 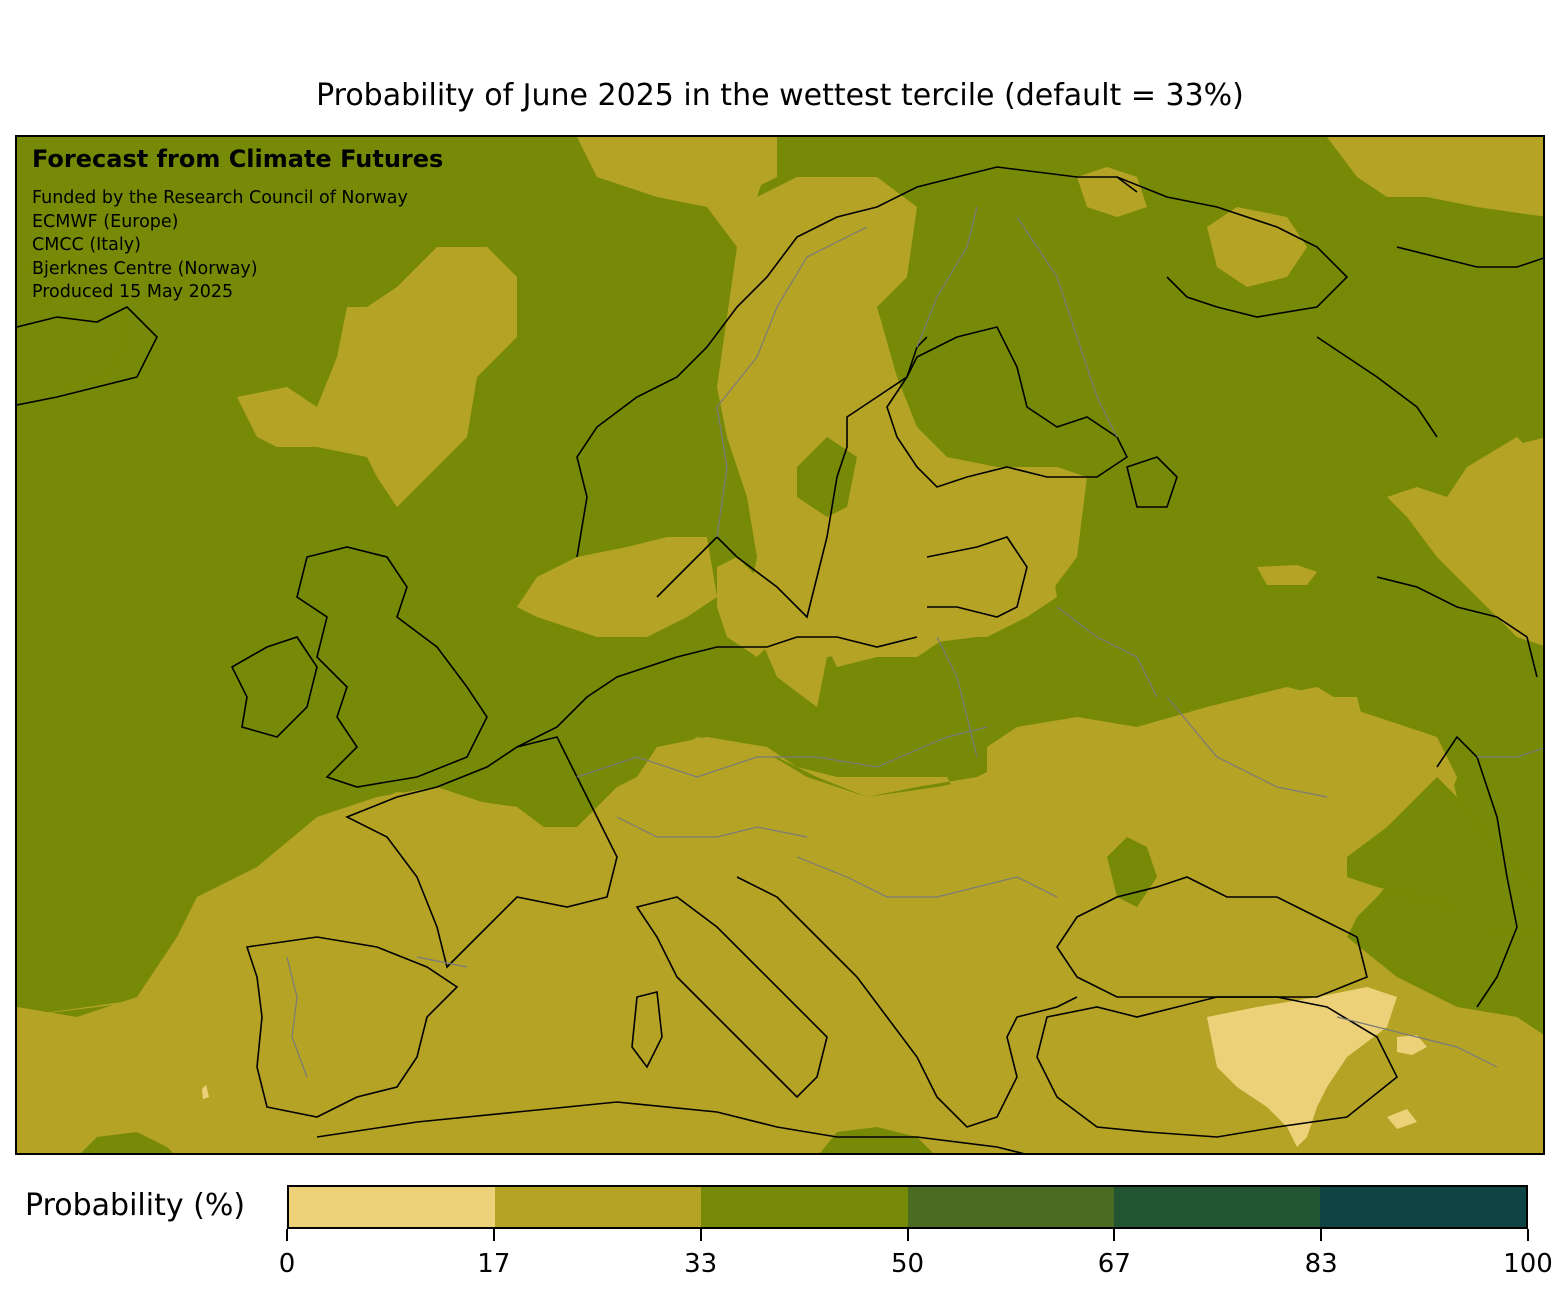 I want to click on border-balkans, so click(x=927, y=877).